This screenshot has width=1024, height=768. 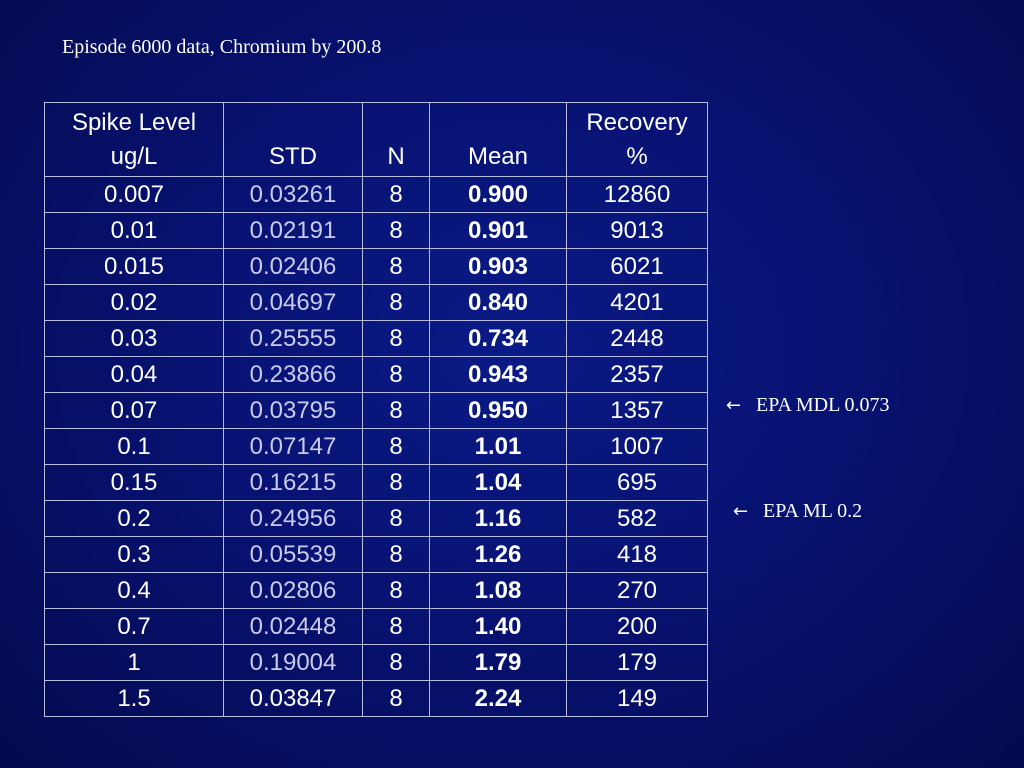 What do you see at coordinates (498, 698) in the screenshot?
I see `mean-cell: 2.24` at bounding box center [498, 698].